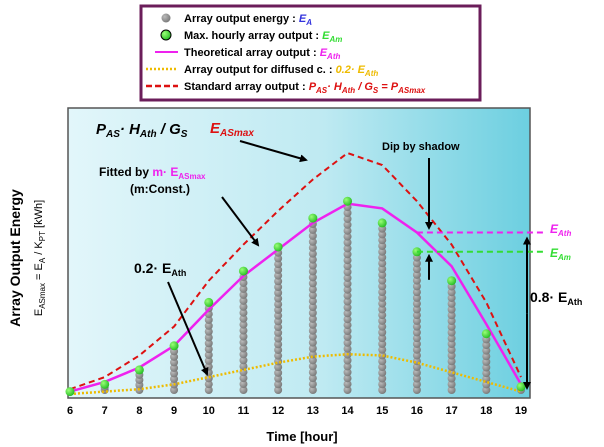 The image size is (604, 447). Describe the element at coordinates (40, 258) in the screenshot. I see `y-axis-formula: EASmax = EA / KPT [kWh]` at that location.